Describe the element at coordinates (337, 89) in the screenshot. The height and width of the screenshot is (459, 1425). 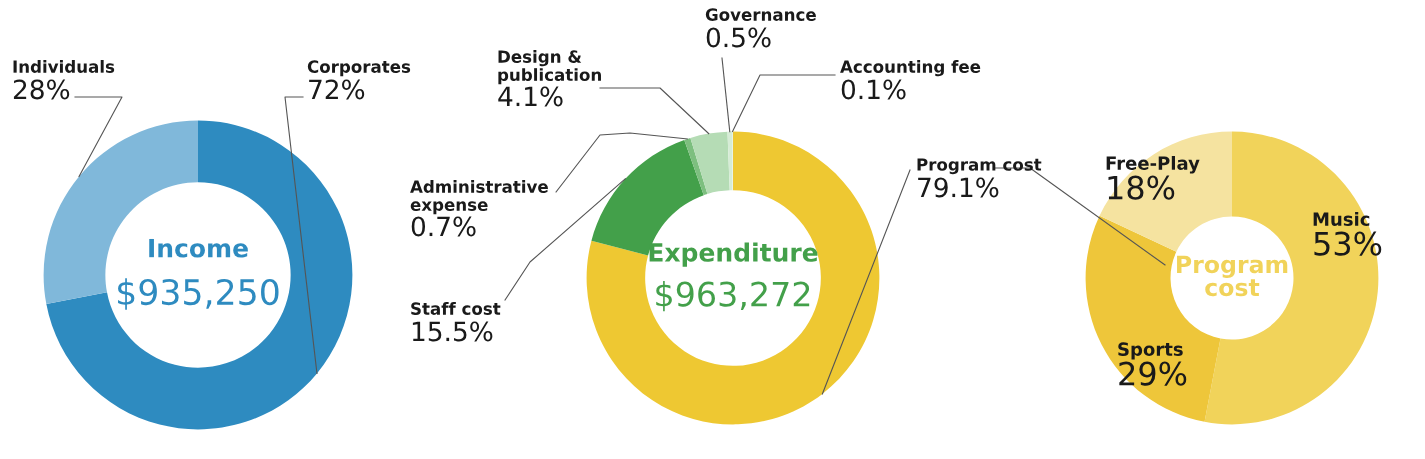
I see `data-label: 72%` at that location.